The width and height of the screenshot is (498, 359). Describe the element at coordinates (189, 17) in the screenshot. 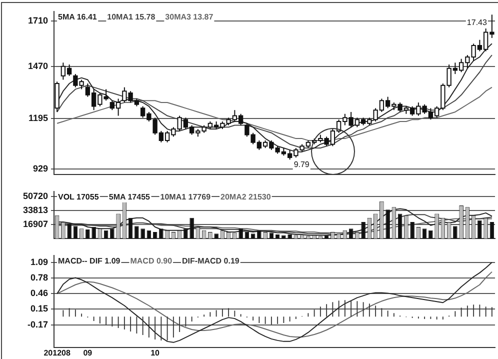

I see `text: 30MA3 13.87` at that location.